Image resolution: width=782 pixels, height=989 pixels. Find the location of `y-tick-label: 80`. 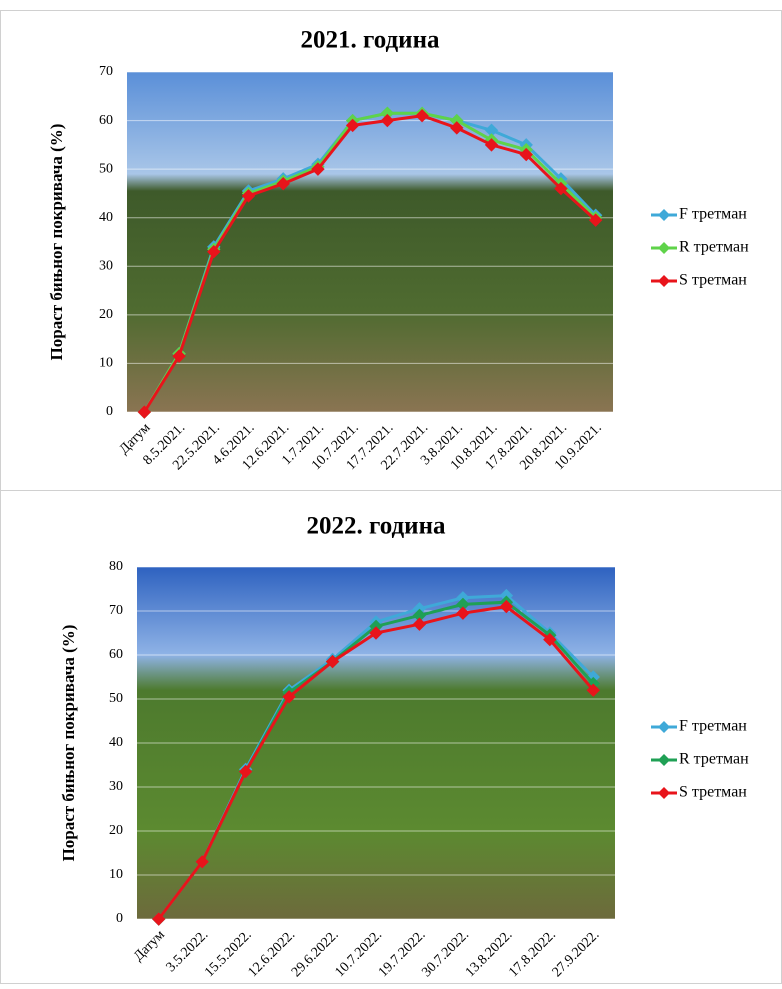

y-tick-label: 80 is located at coordinates (116, 566).